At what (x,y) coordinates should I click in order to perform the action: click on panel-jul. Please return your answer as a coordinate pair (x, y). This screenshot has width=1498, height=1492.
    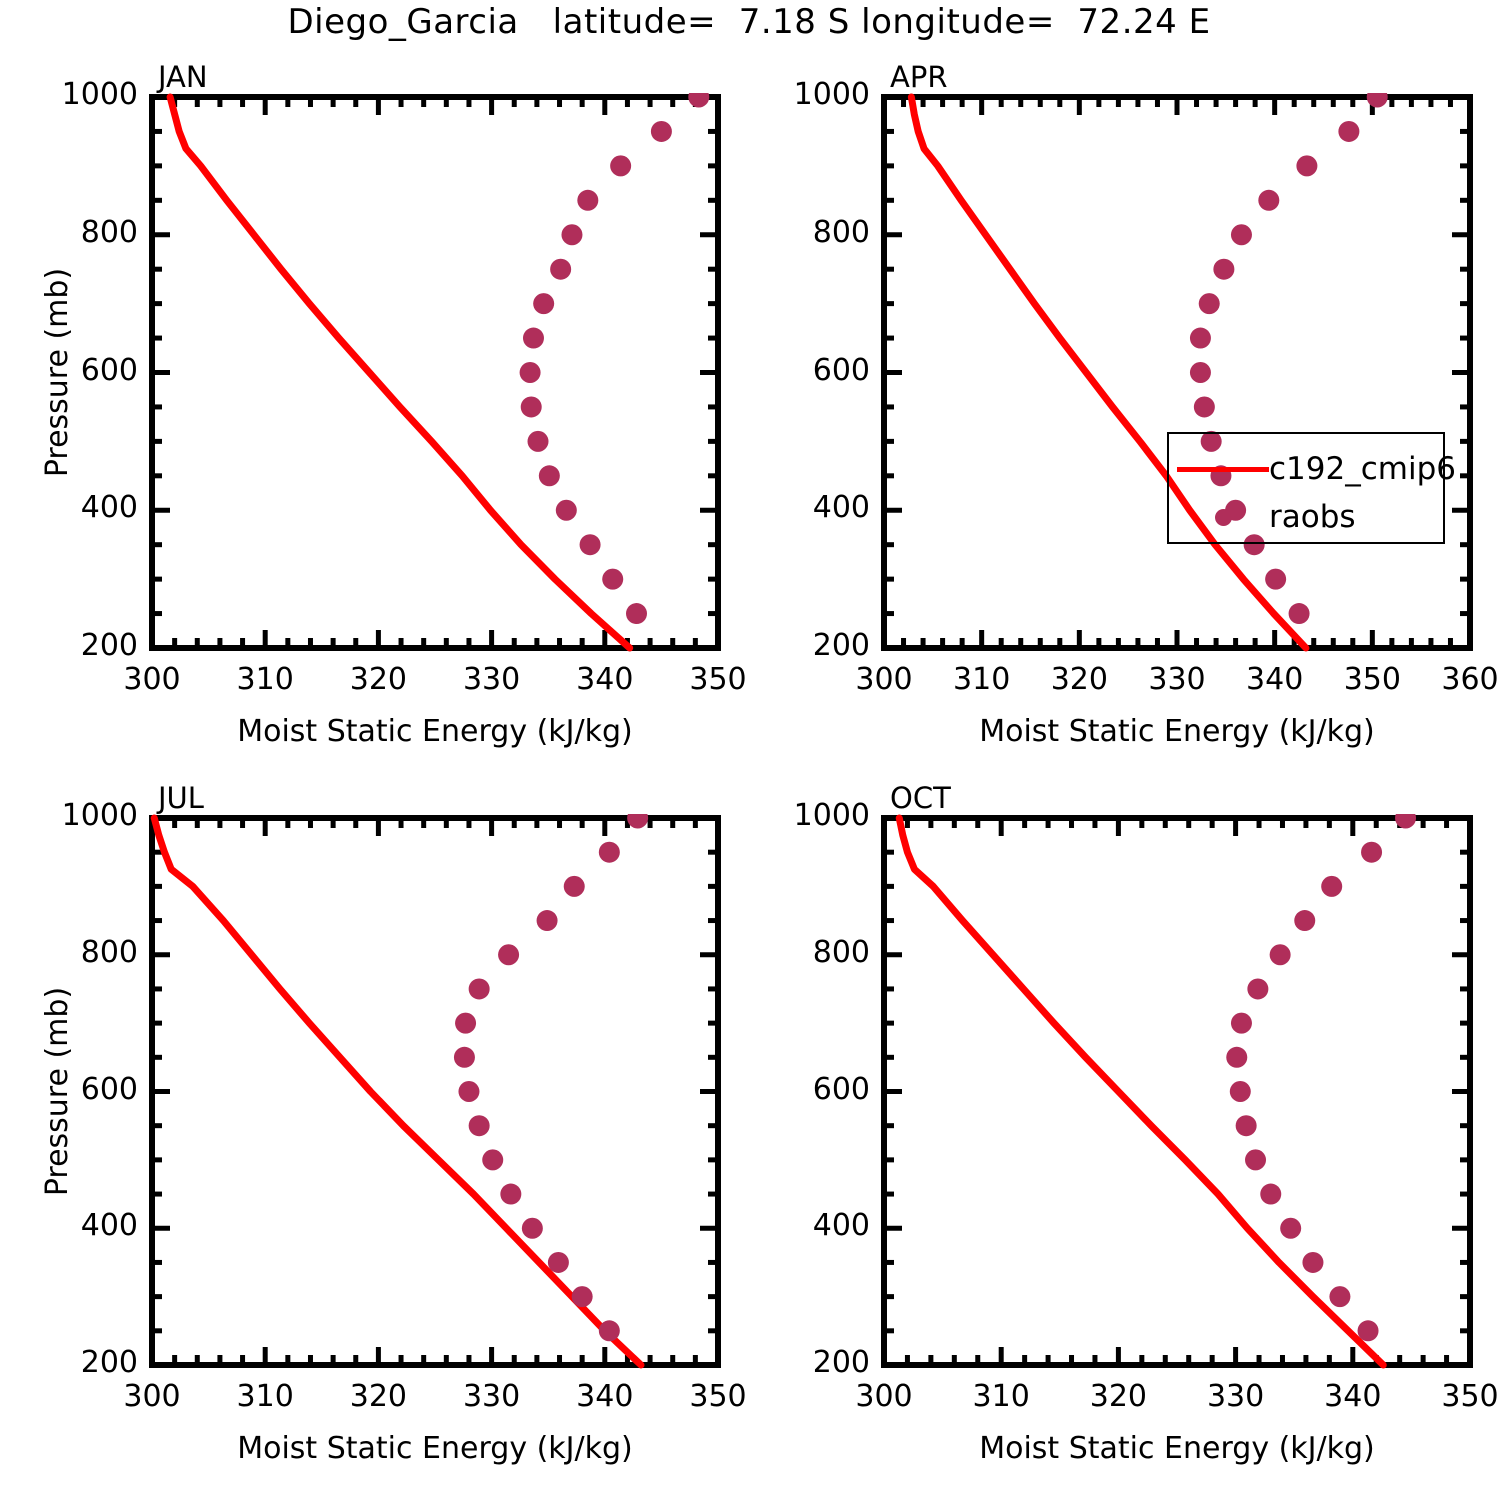
    Looking at the image, I should click on (435, 1091).